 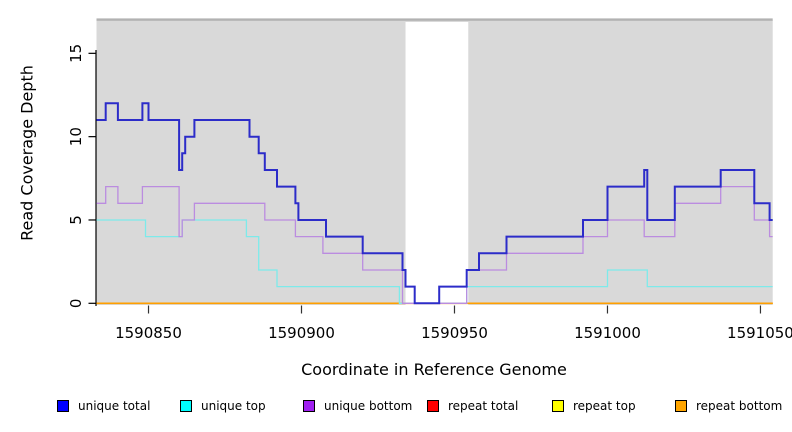 I want to click on legend-label: repeat total, so click(x=483, y=406).